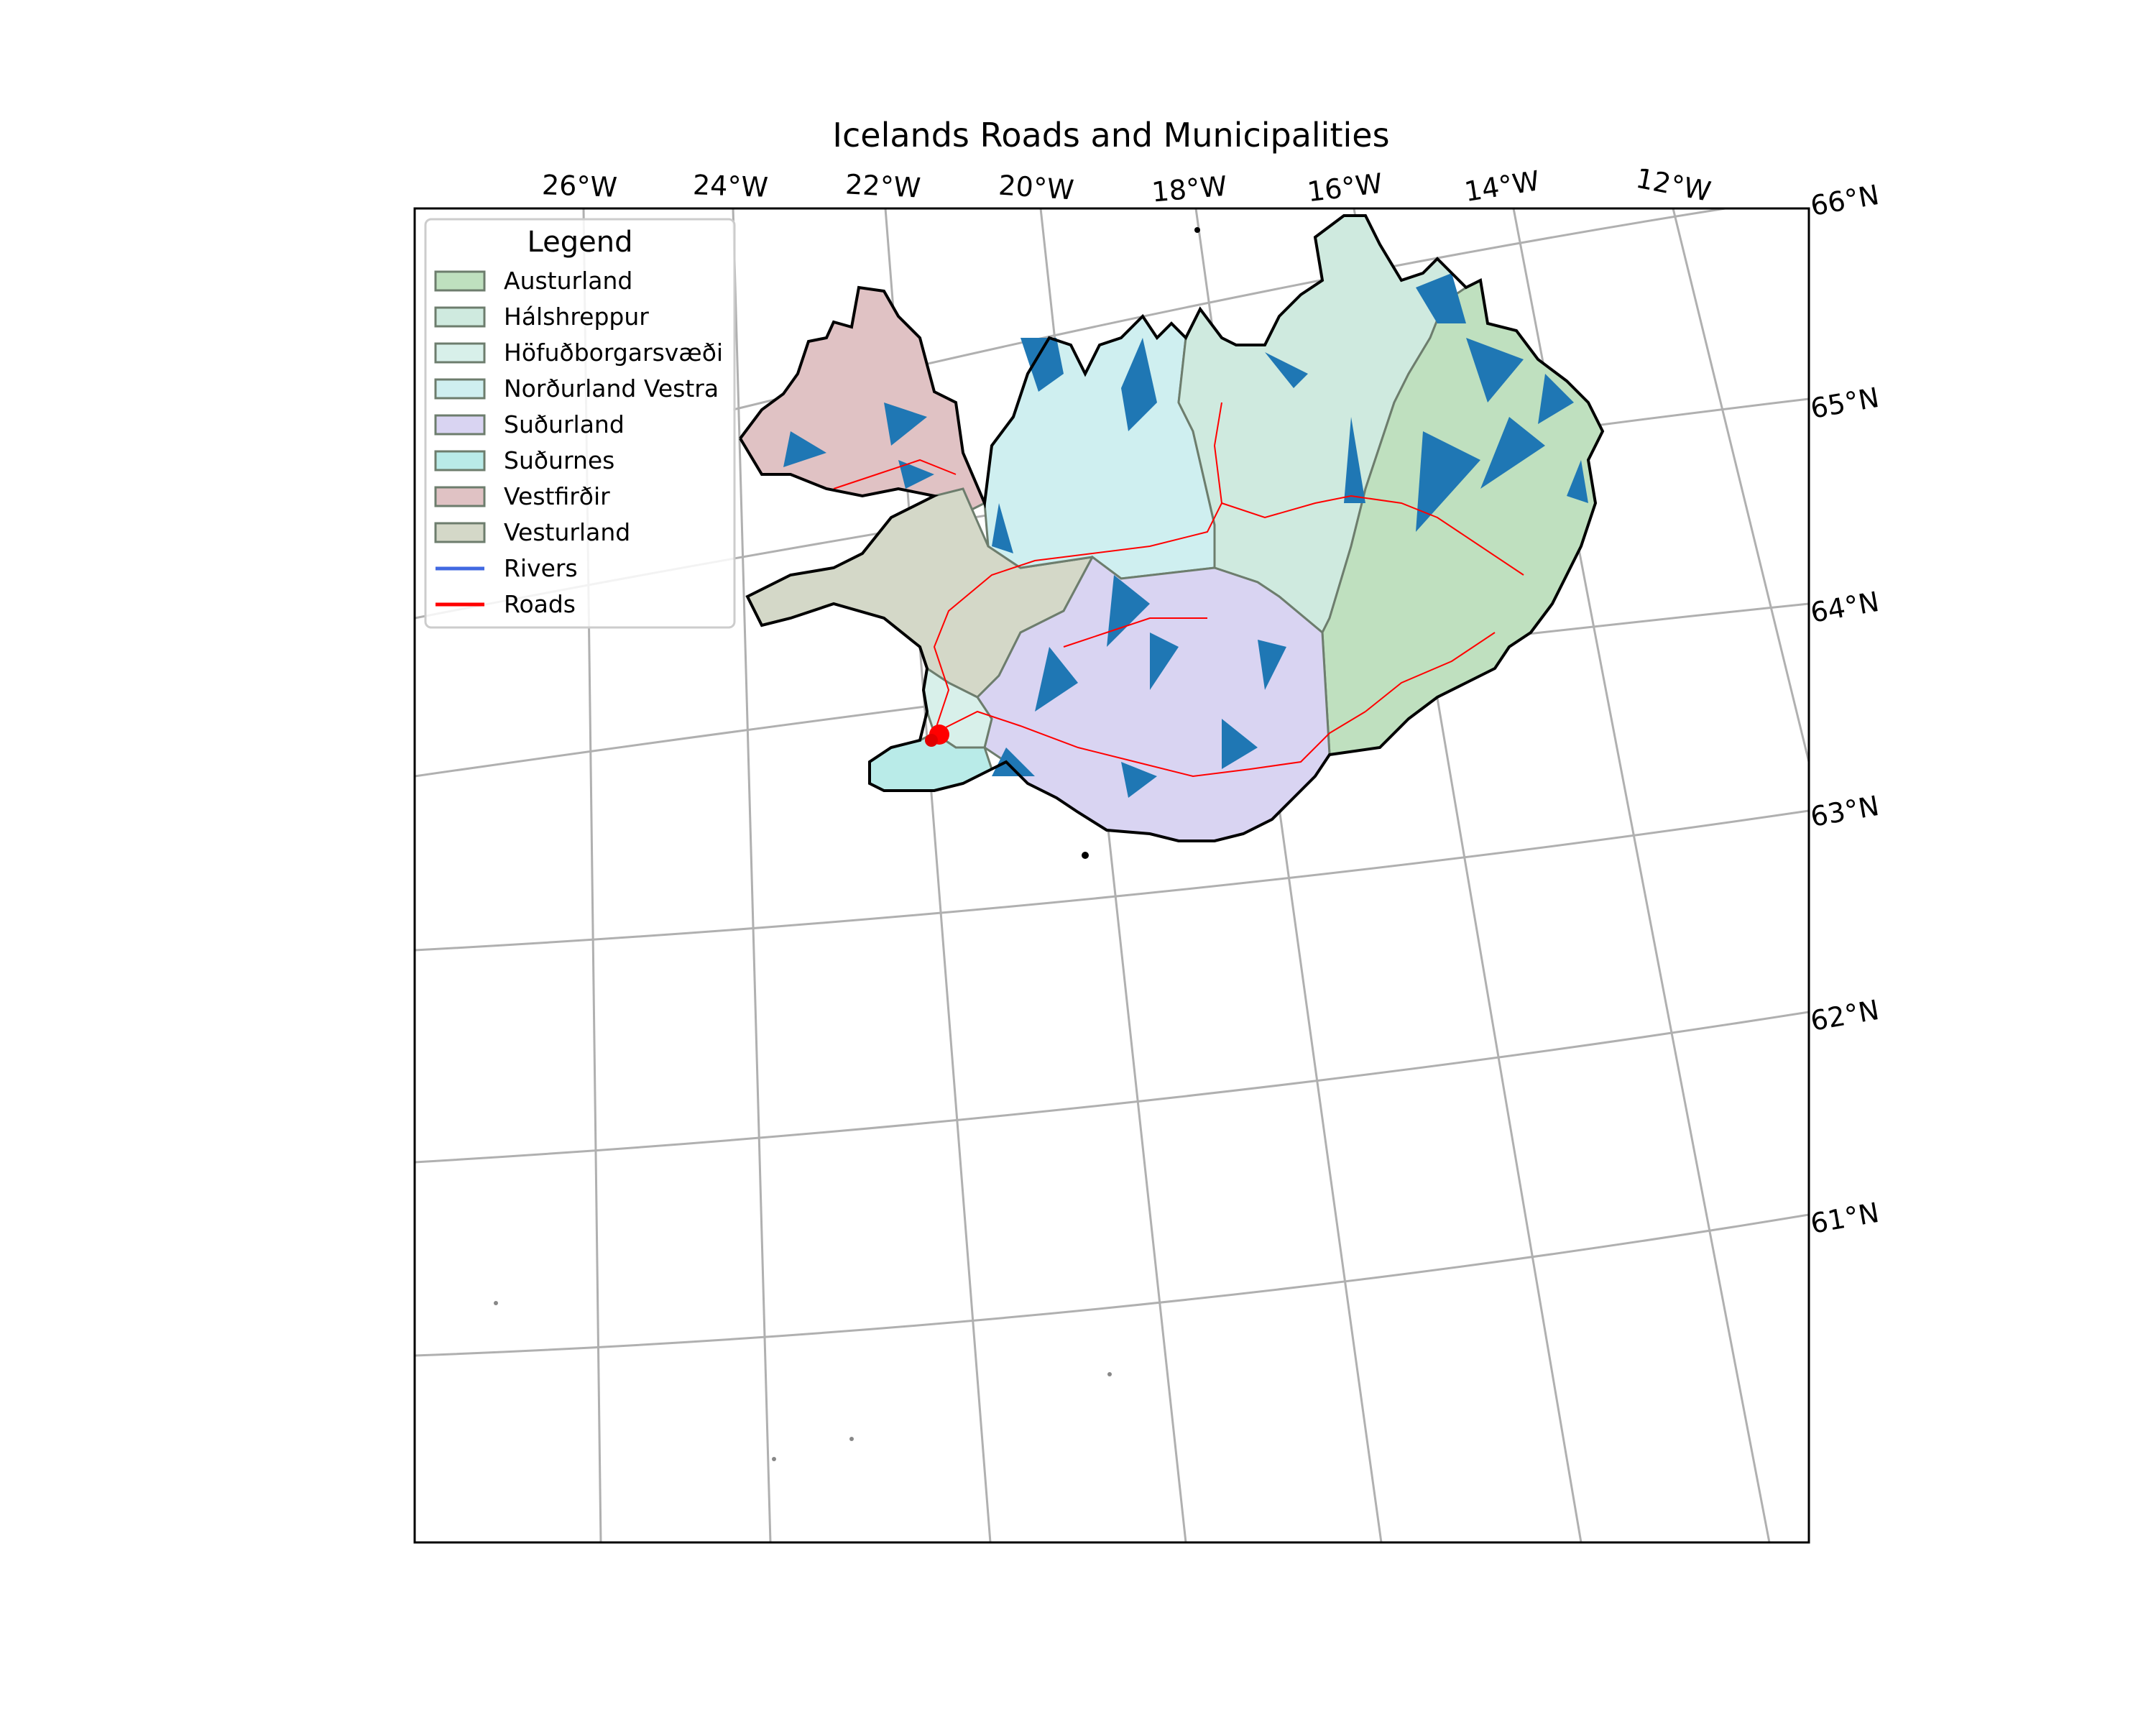 Image resolution: width=2156 pixels, height=1725 pixels. What do you see at coordinates (1845, 1218) in the screenshot?
I see `lat-label-61n: 61°N` at bounding box center [1845, 1218].